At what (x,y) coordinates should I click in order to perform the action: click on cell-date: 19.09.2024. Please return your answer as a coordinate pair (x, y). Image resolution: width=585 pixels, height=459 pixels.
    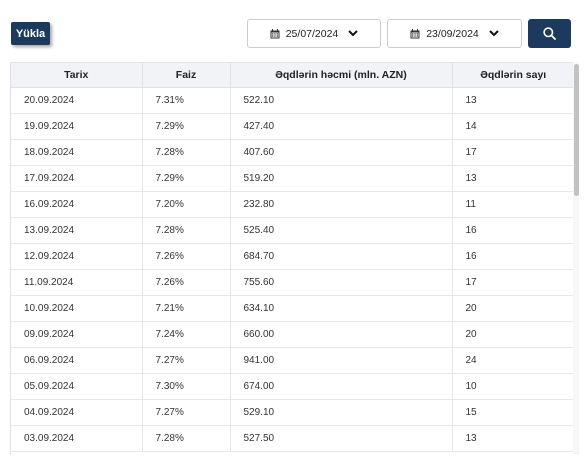
    Looking at the image, I should click on (77, 126).